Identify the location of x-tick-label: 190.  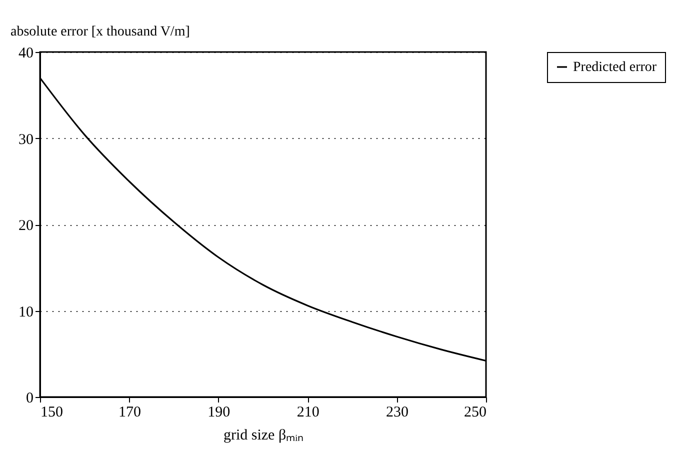
(219, 412).